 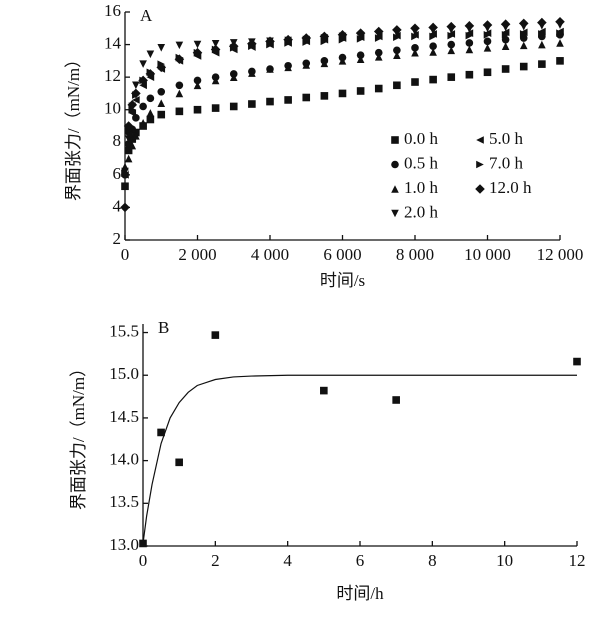 I want to click on y-tick-label: 14, so click(x=113, y=42).